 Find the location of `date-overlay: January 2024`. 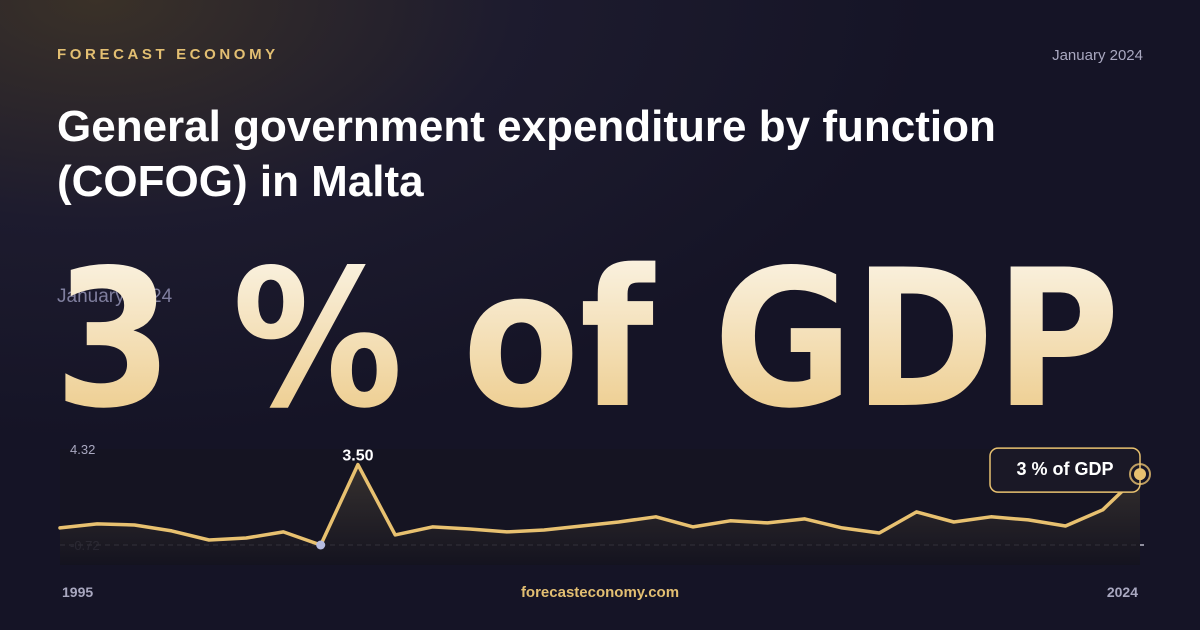

date-overlay: January 2024 is located at coordinates (115, 296).